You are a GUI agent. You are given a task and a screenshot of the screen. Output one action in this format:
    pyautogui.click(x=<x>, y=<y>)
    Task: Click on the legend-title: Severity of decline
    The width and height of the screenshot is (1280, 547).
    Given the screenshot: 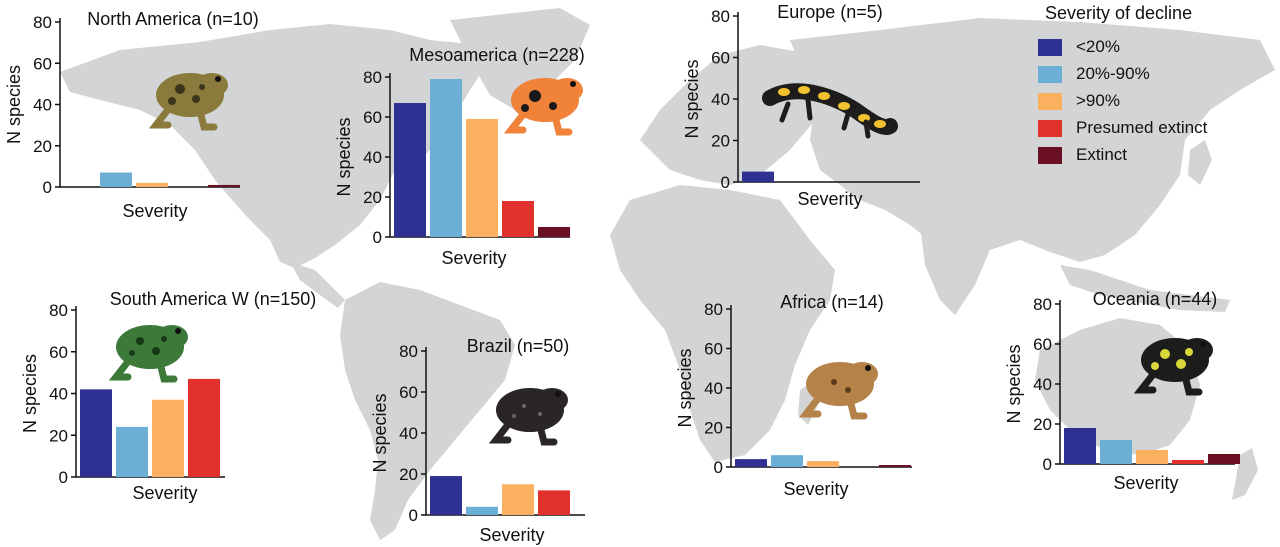 What is the action you would take?
    pyautogui.click(x=1119, y=13)
    